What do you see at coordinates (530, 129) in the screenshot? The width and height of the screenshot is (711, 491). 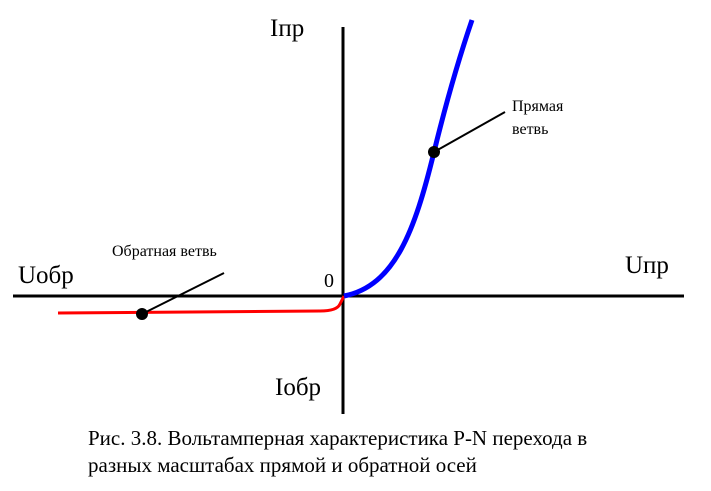 I see `forward-branch-label-line2: ветвь` at bounding box center [530, 129].